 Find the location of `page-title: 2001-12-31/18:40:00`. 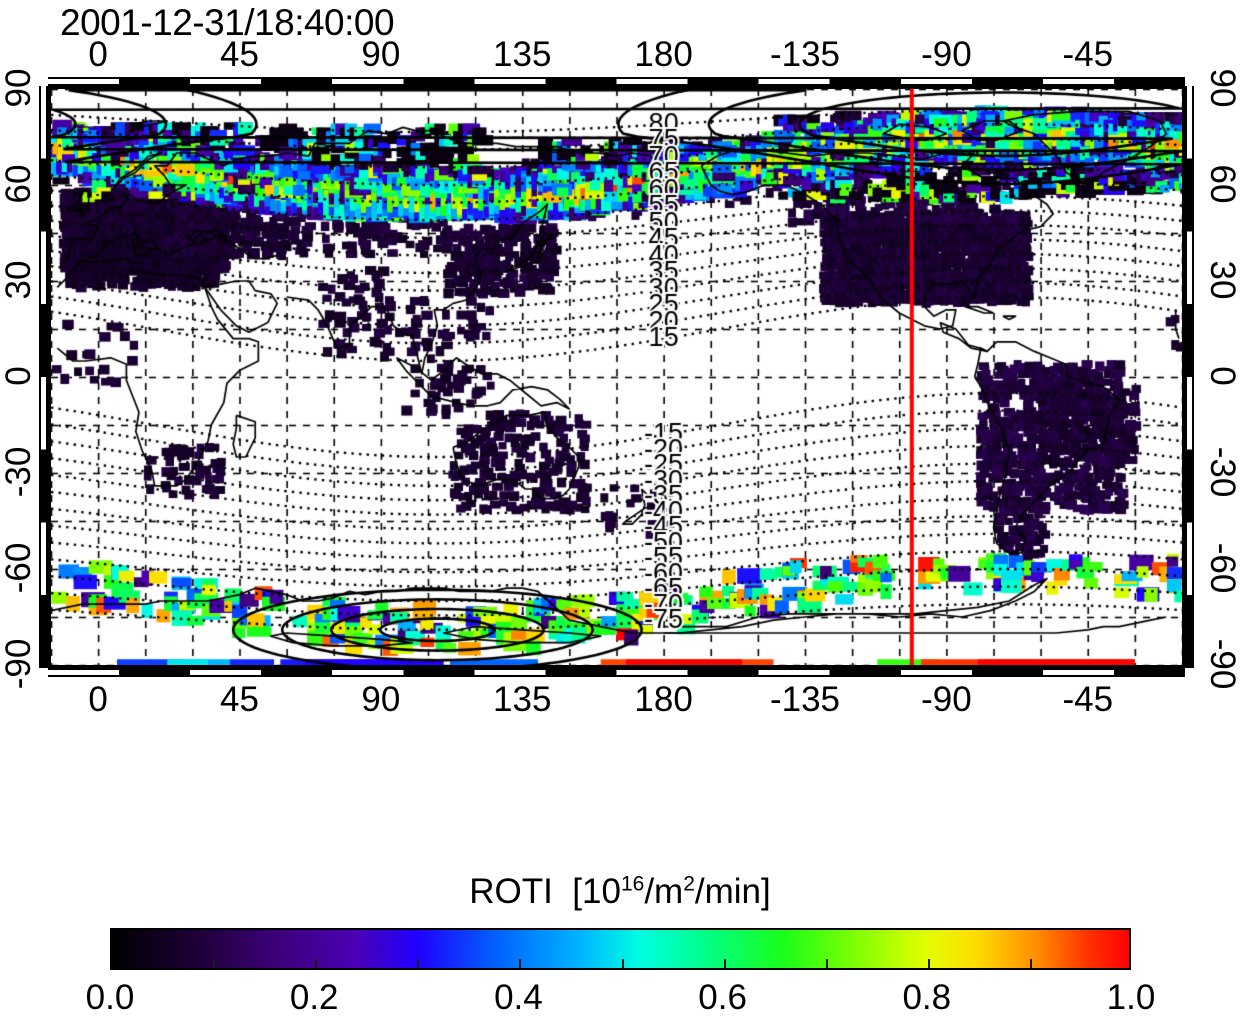

page-title: 2001-12-31/18:40:00 is located at coordinates (227, 22).